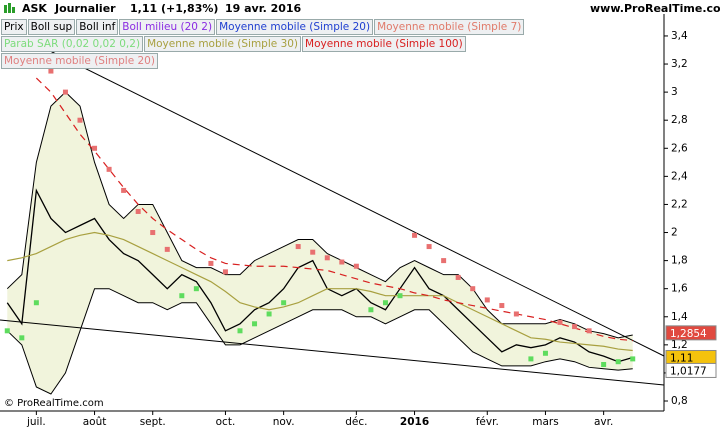 The image size is (720, 430). What do you see at coordinates (384, 44) in the screenshot?
I see `legend-entry: Moyenne mobile (Simple 100)` at bounding box center [384, 44].